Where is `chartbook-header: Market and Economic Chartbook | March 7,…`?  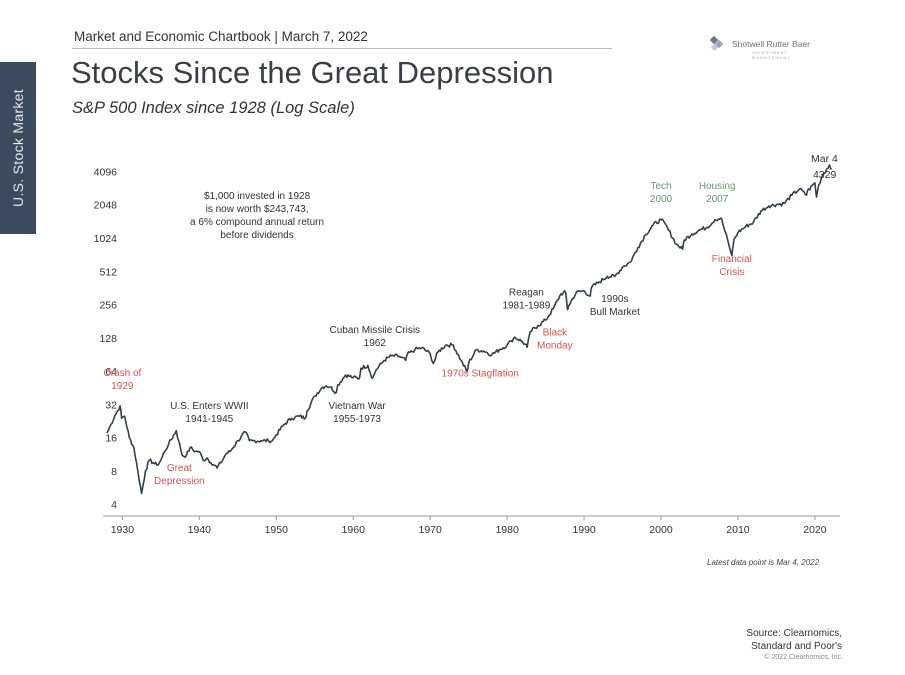
chartbook-header: Market and Economic Chartbook | March 7,… is located at coordinates (221, 36).